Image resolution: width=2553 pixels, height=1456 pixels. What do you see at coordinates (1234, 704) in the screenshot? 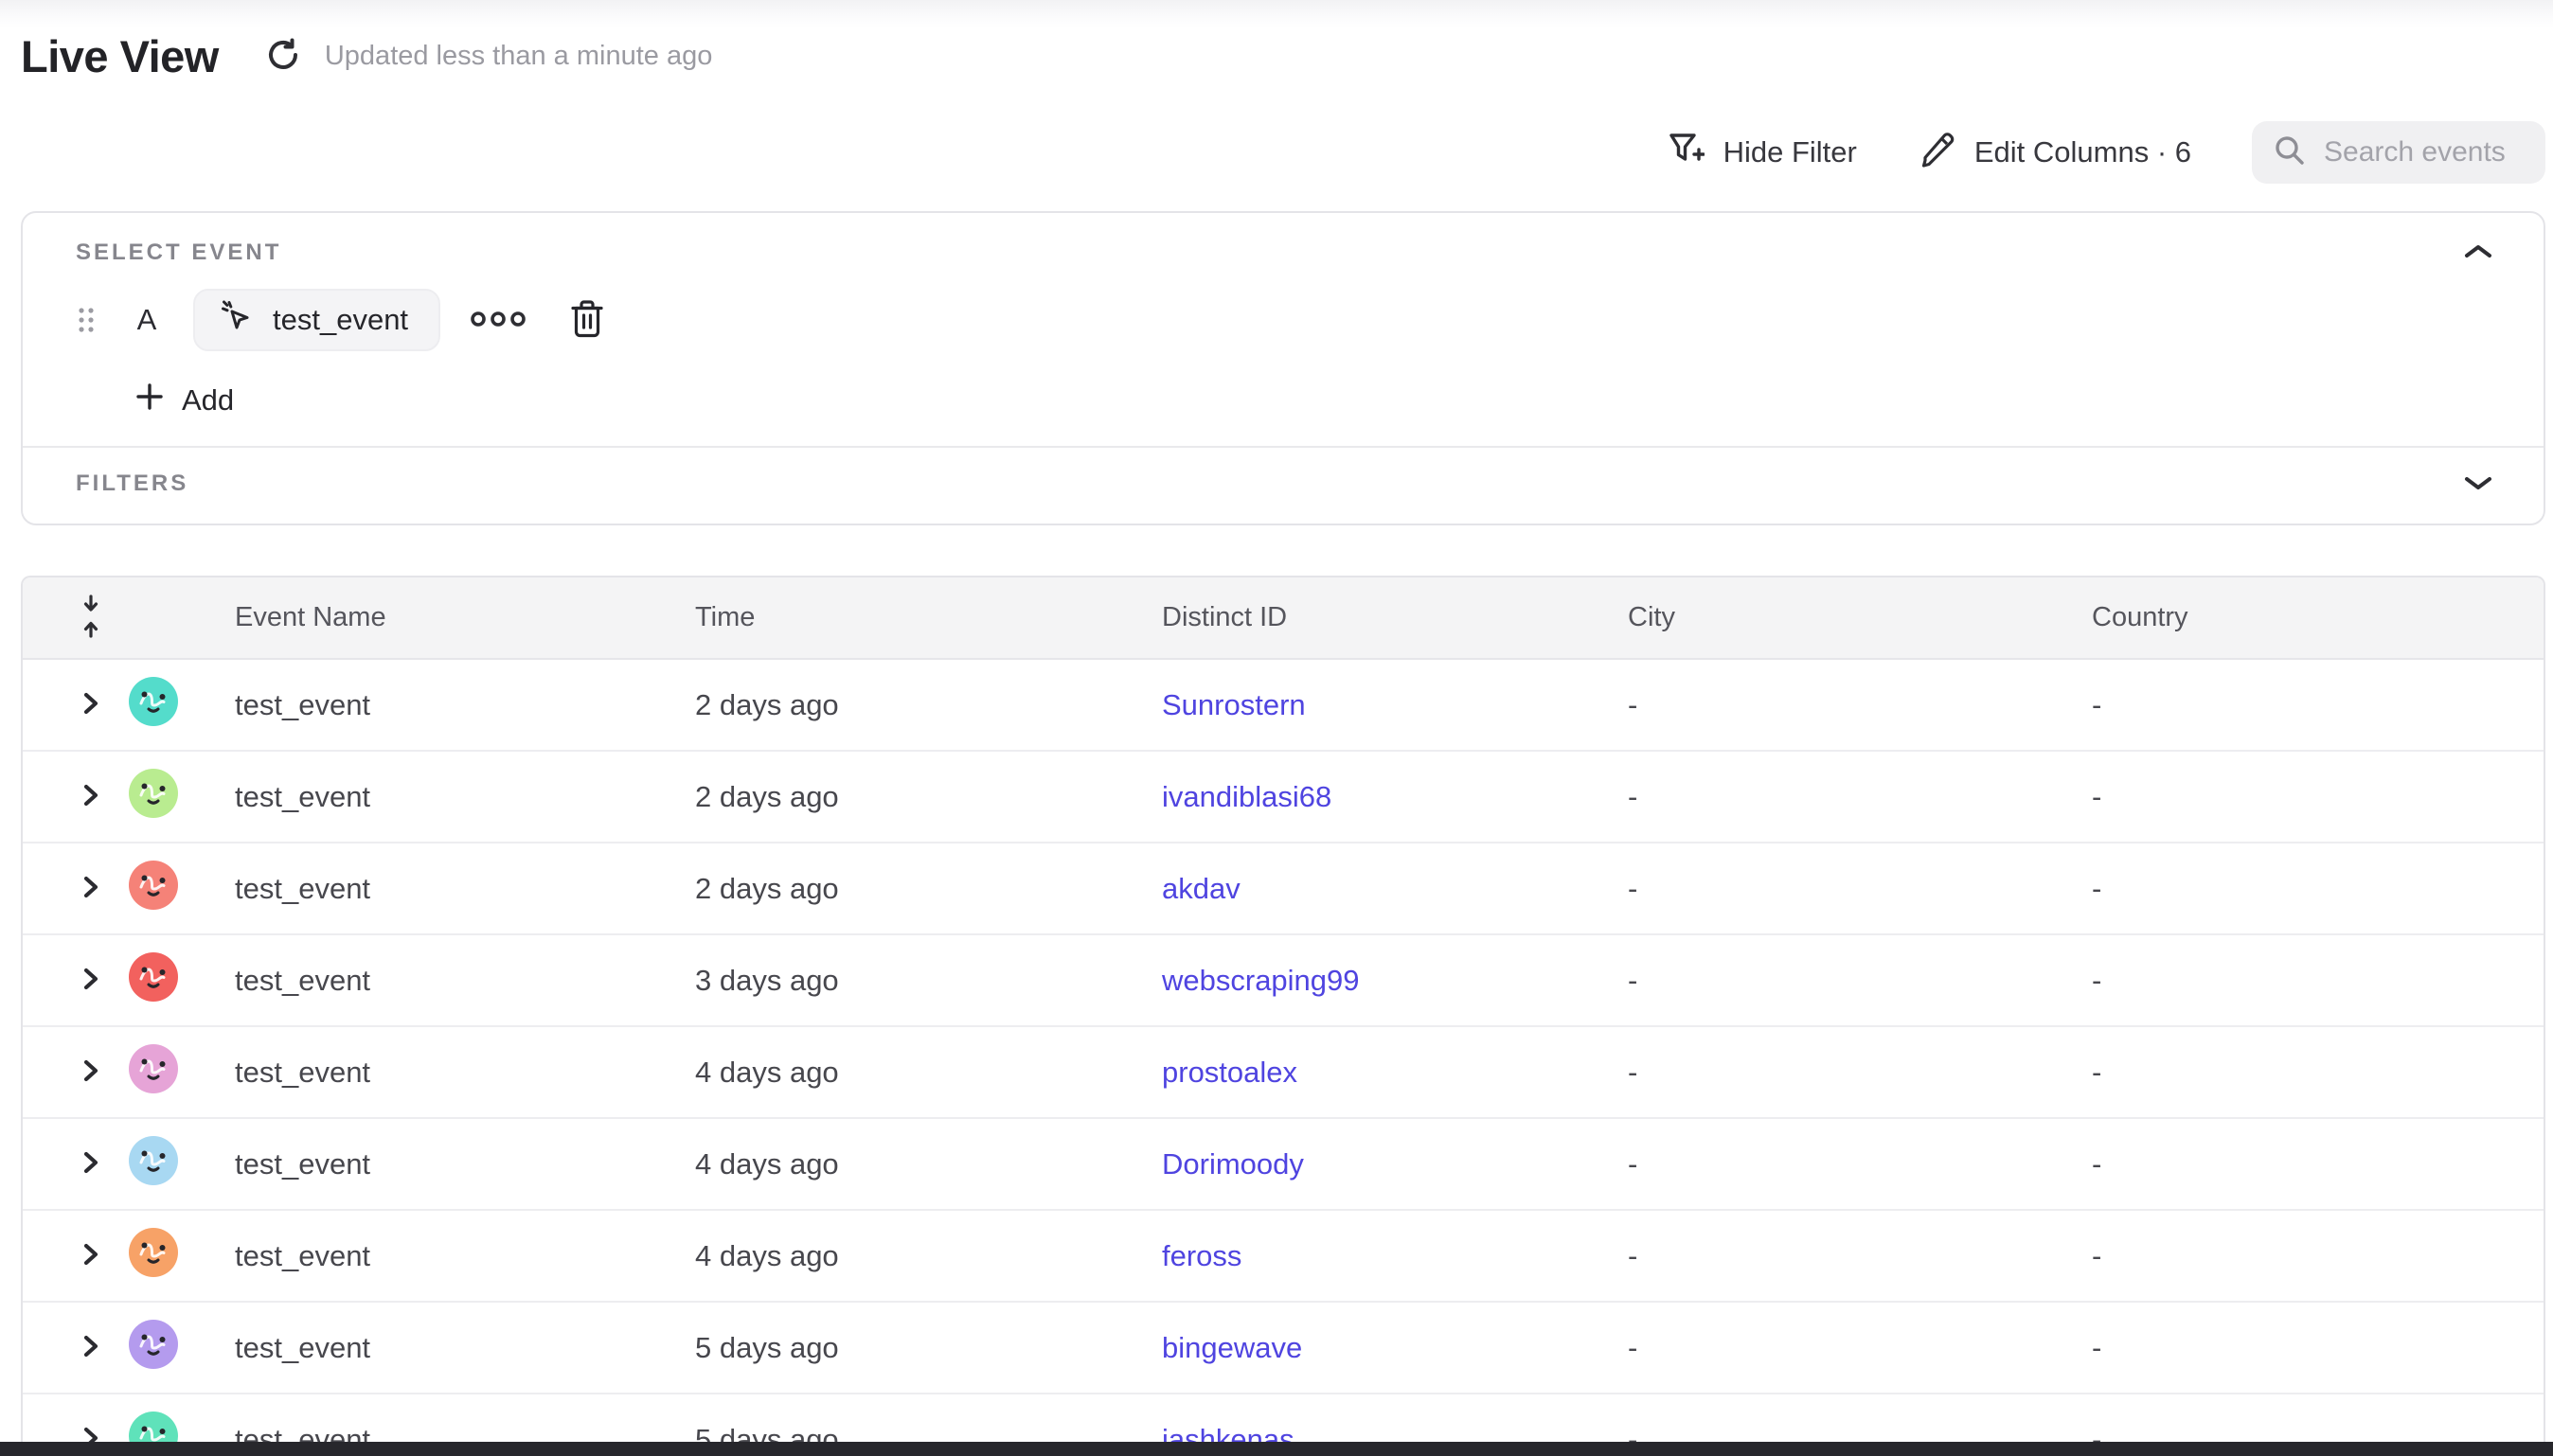
I see `distinct-id-link: Sunrostern` at bounding box center [1234, 704].